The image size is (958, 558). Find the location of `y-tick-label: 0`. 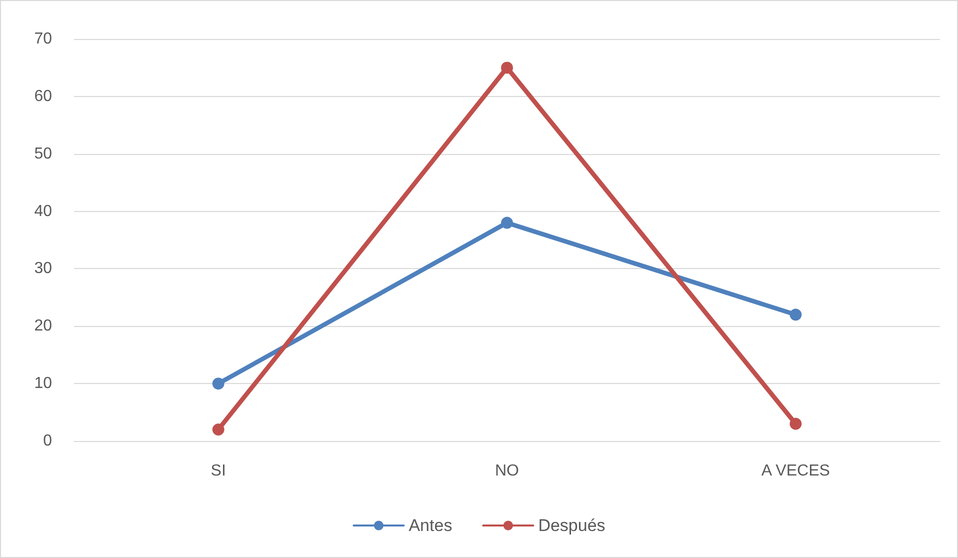

y-tick-label: 0 is located at coordinates (47, 441).